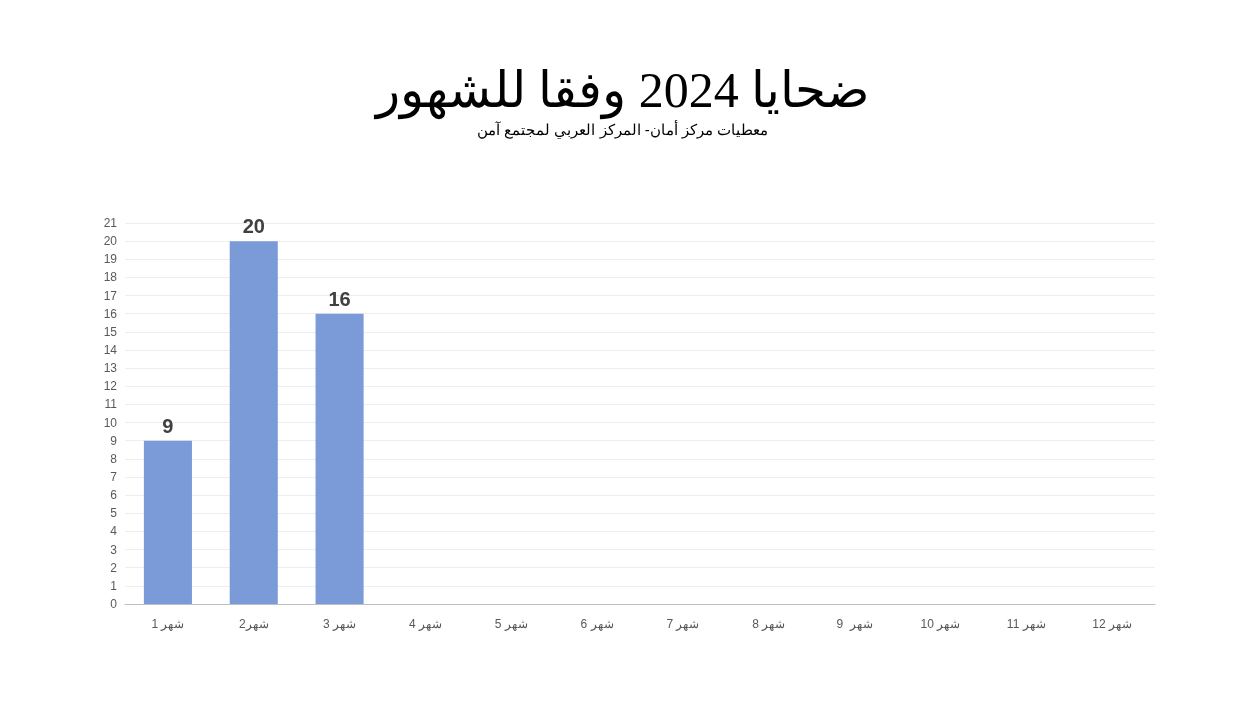  Describe the element at coordinates (253, 624) in the screenshot. I see `x-tick-label: شهر2` at that location.